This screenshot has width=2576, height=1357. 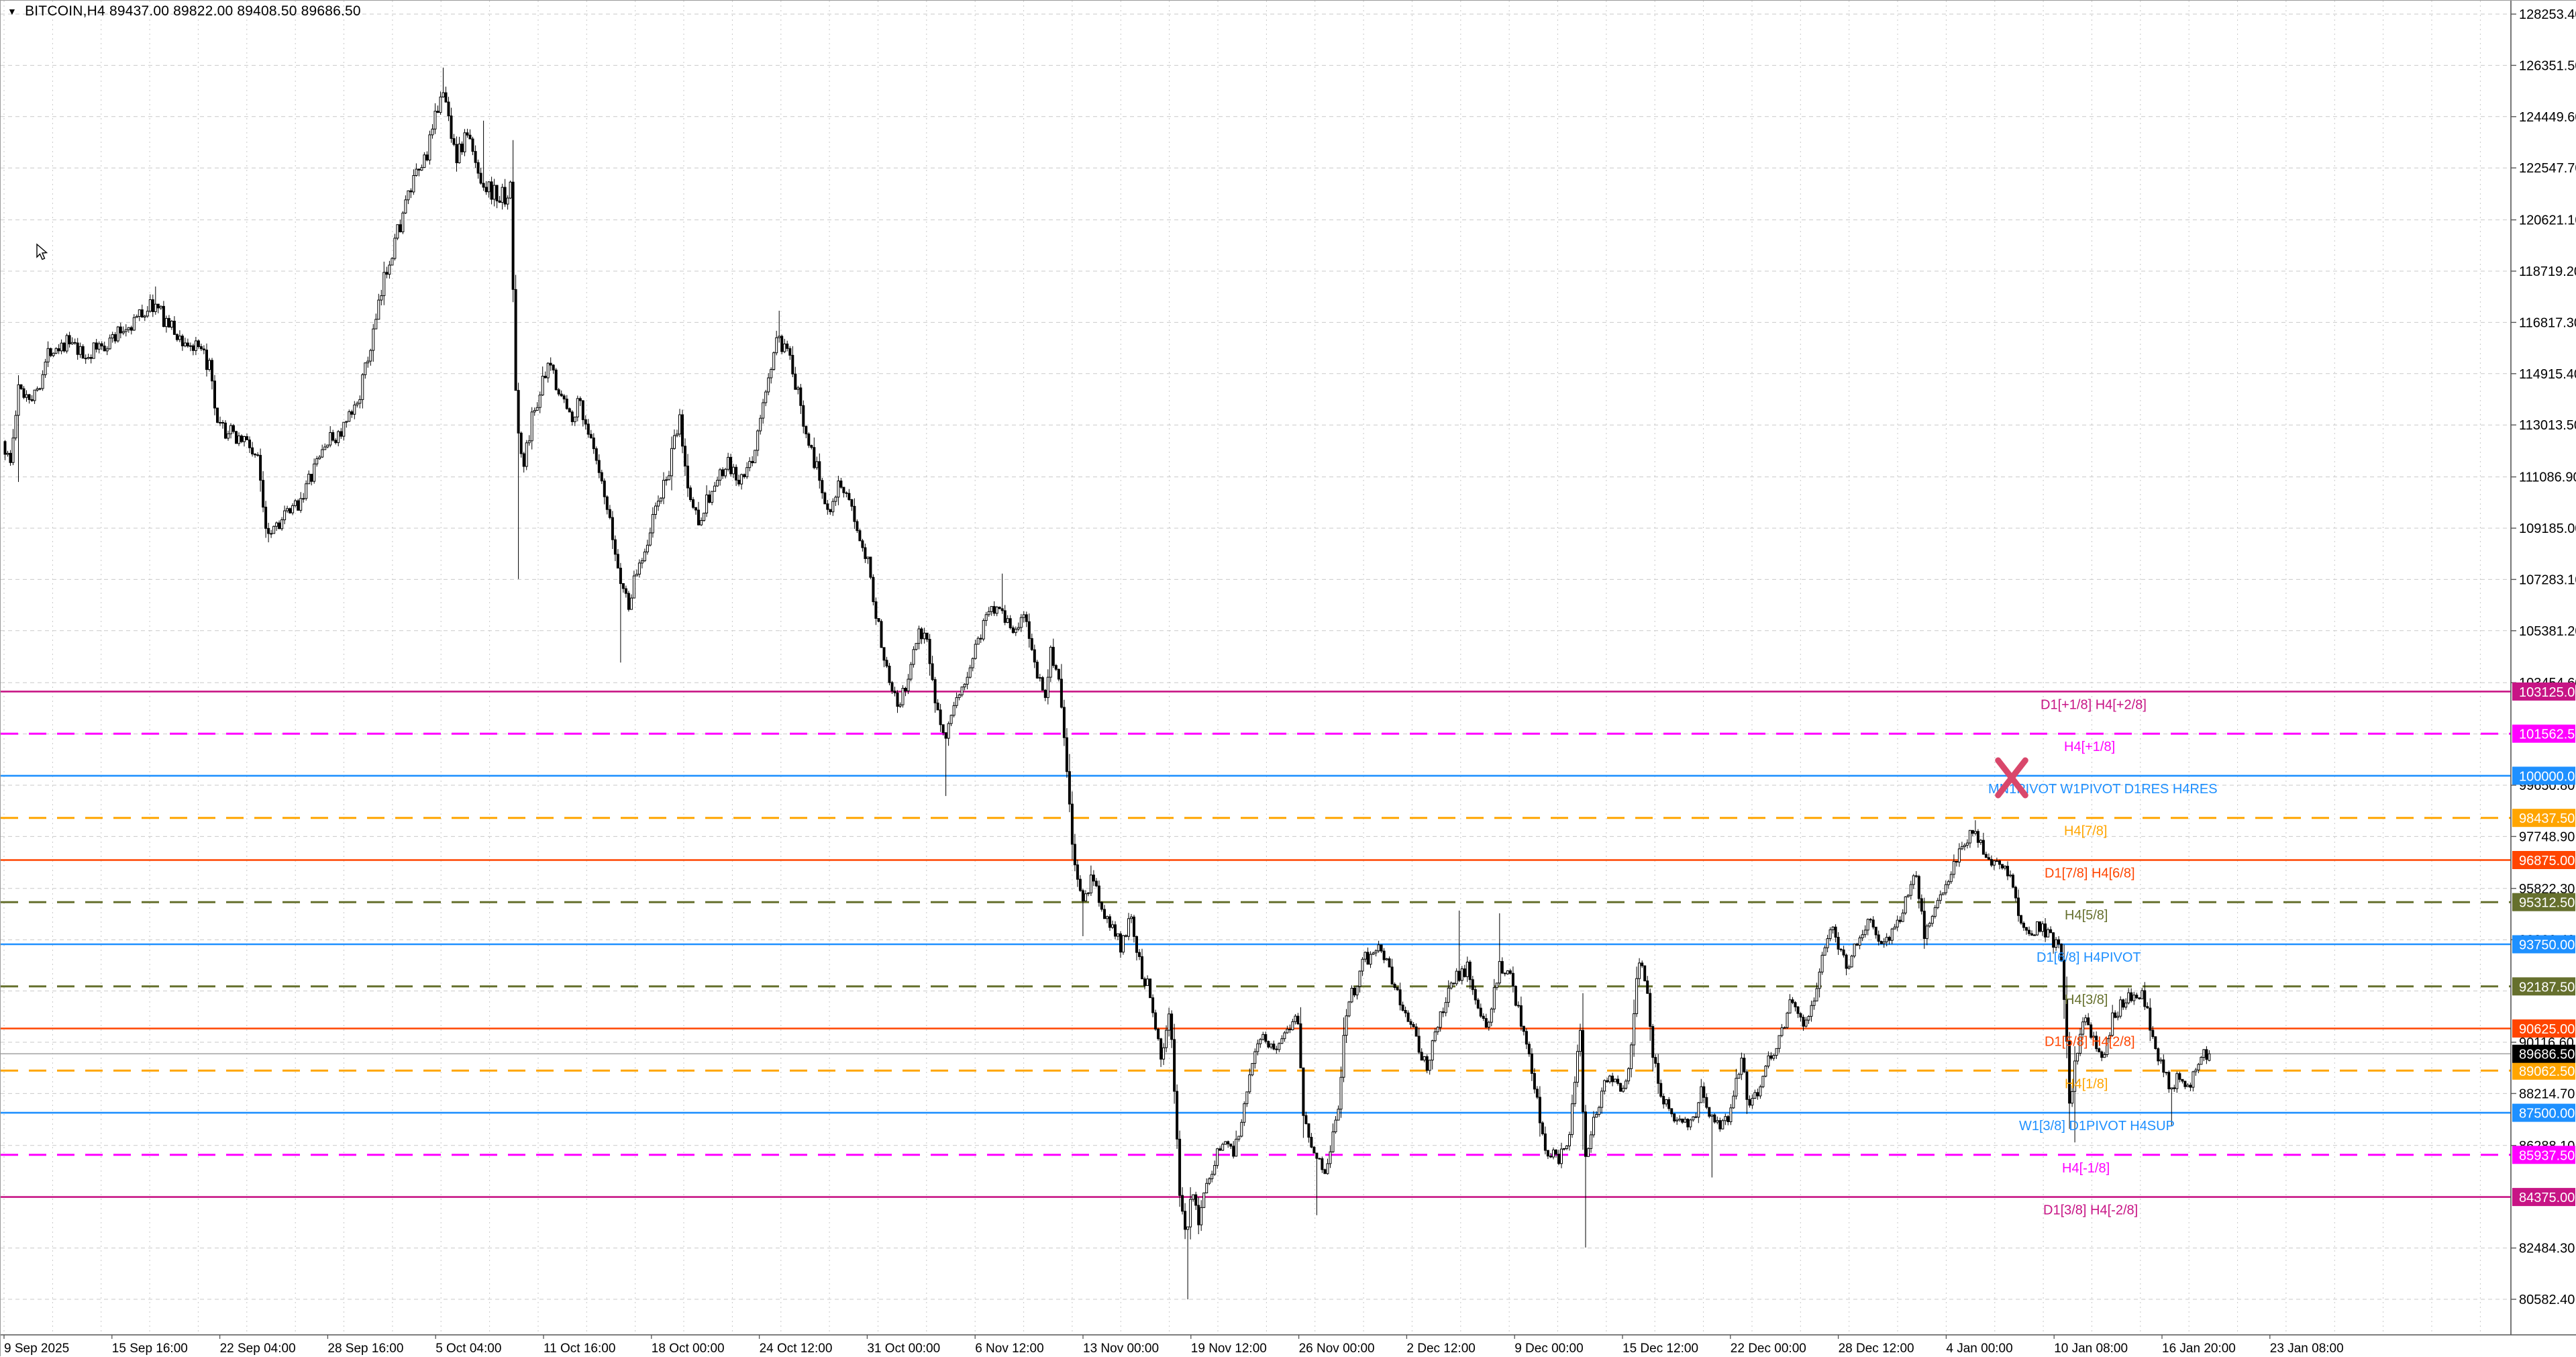 I want to click on svg-text: 19 Nov 12:00, so click(x=1229, y=1349).